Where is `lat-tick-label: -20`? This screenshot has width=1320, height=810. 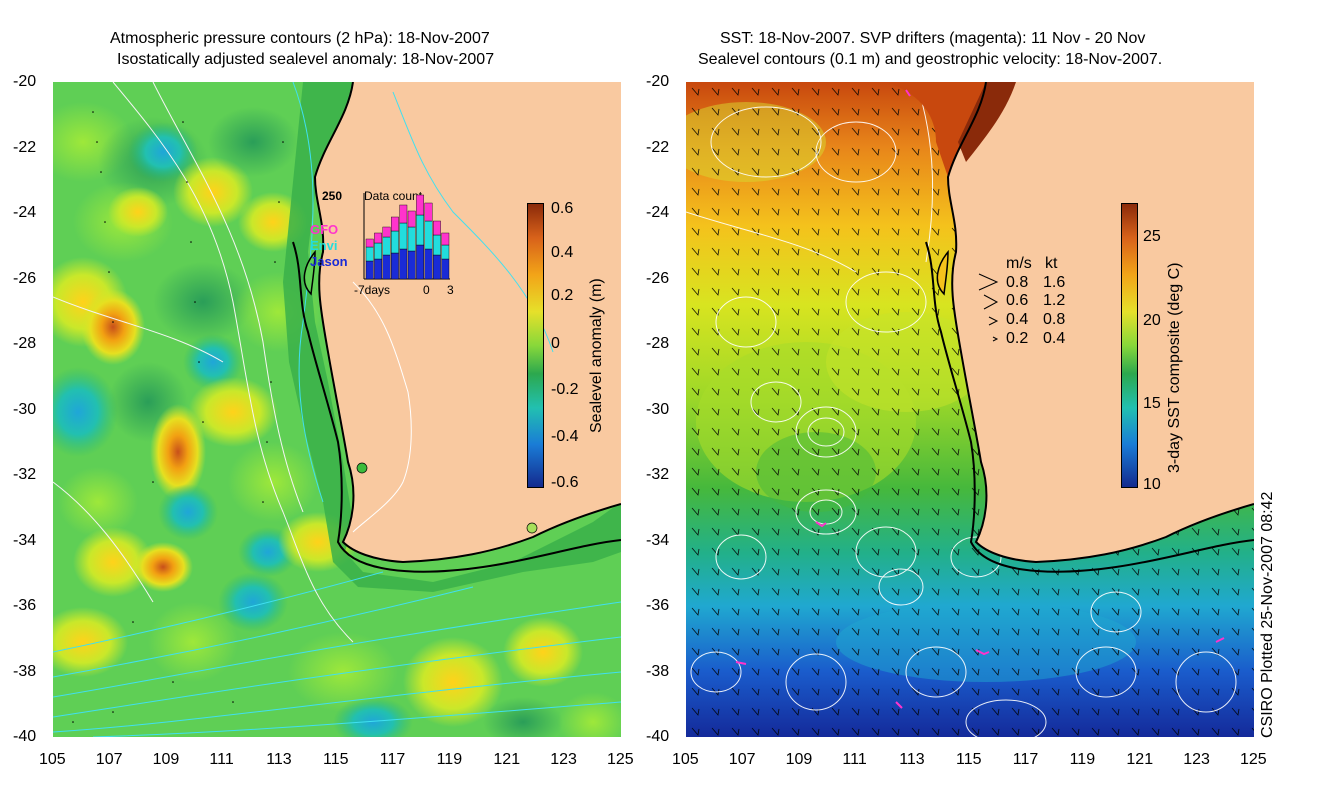 lat-tick-label: -20 is located at coordinates (25, 81).